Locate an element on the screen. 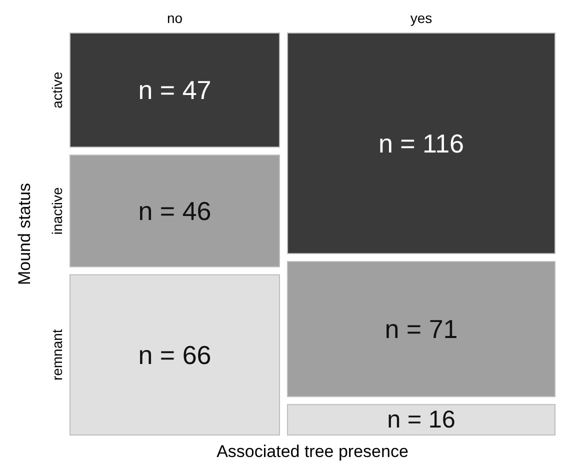 This screenshot has width=566, height=465. text: remnant is located at coordinates (57, 355).